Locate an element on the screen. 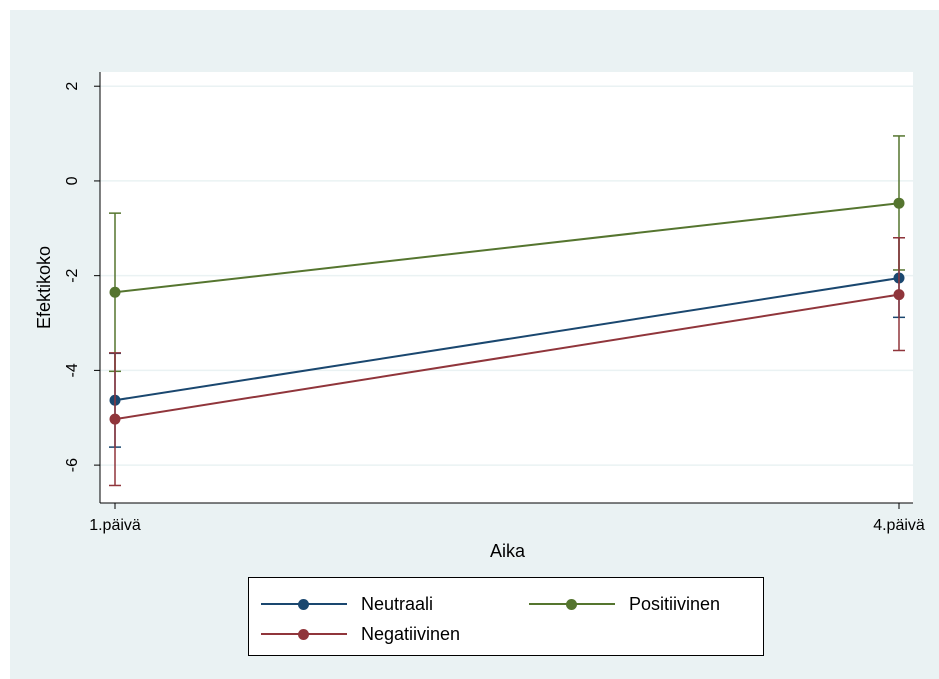  legend-item-neutraali: Neutraali is located at coordinates (347, 604).